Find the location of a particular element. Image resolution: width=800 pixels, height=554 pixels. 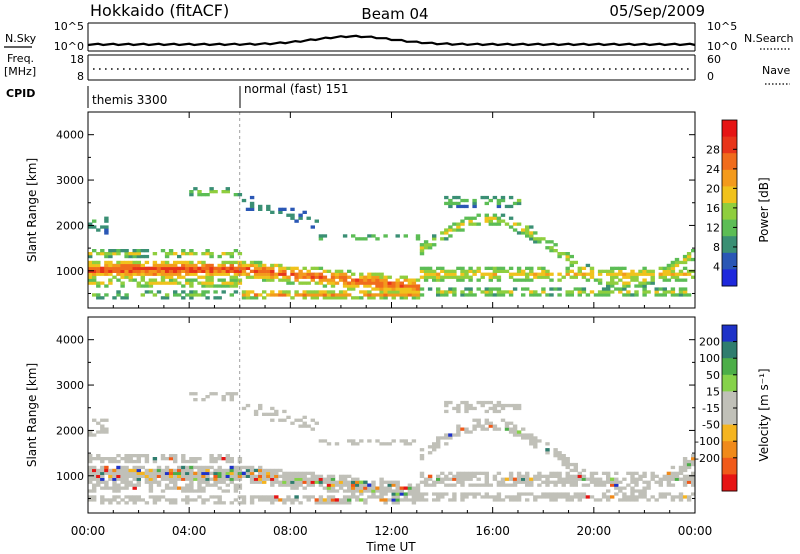

colorbar-swatch is located at coordinates (729, 383).